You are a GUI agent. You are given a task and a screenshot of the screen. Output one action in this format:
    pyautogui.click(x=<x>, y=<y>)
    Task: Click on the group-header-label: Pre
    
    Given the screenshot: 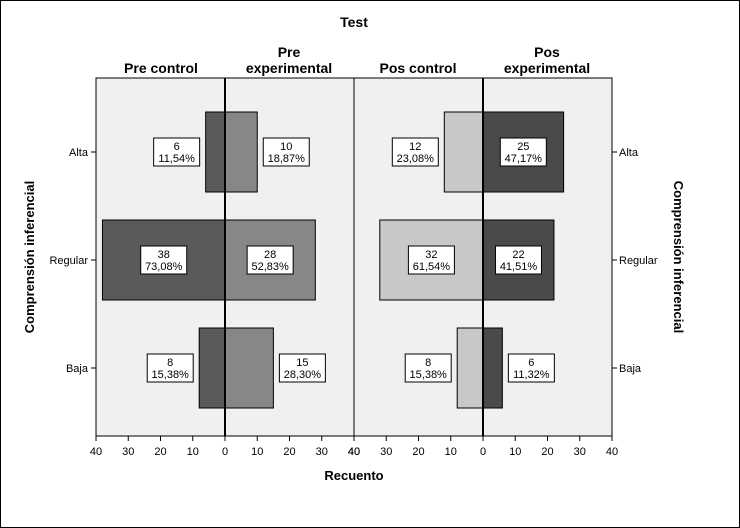 What is the action you would take?
    pyautogui.click(x=289, y=52)
    